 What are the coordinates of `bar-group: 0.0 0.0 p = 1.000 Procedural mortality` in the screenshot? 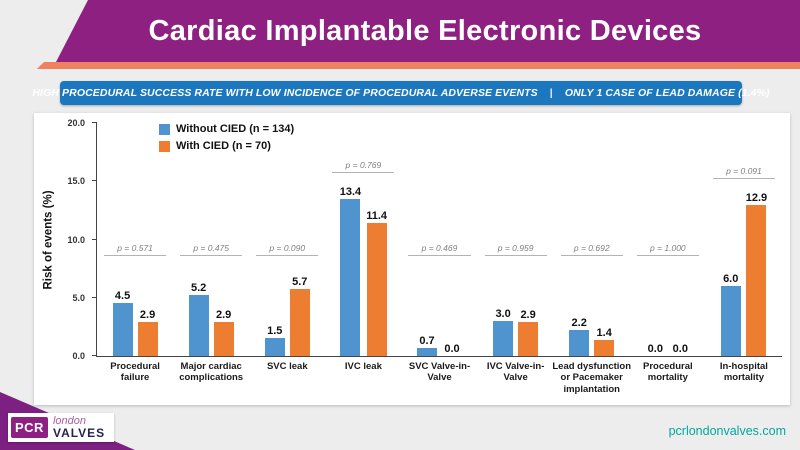 It's located at (668, 253).